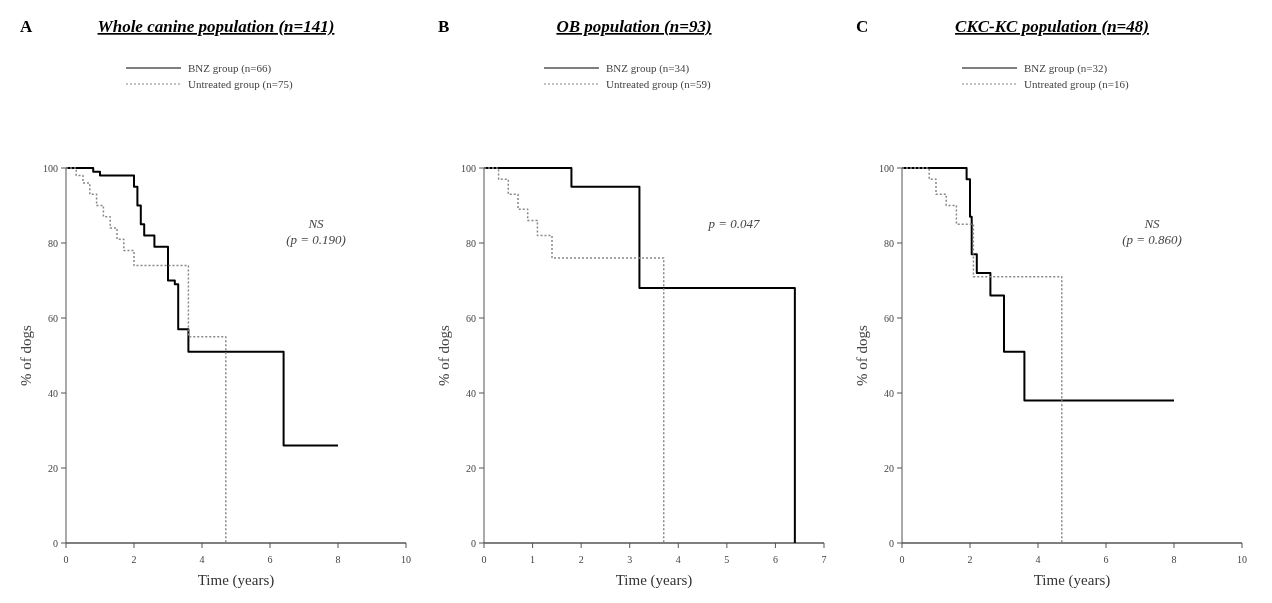 This screenshot has height=603, width=1272. Describe the element at coordinates (26, 26) in the screenshot. I see `text: A` at that location.